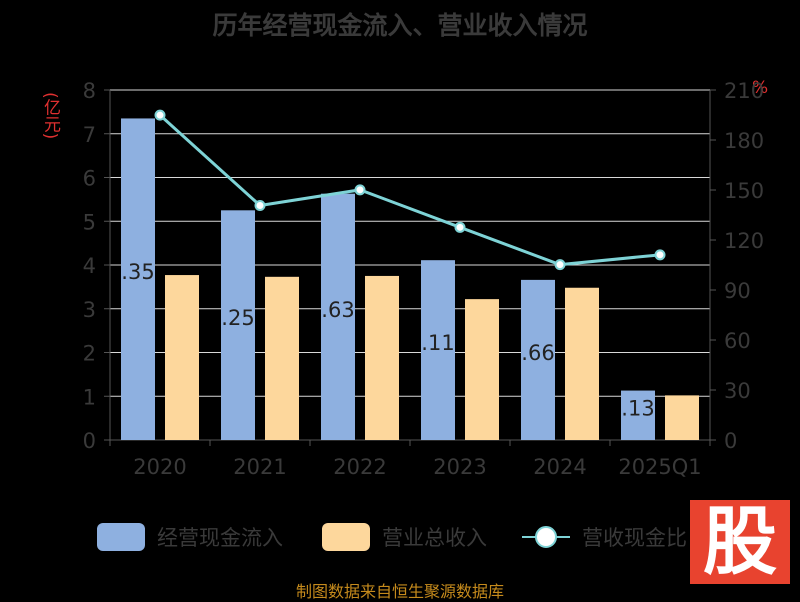 This screenshot has height=602, width=800. What do you see at coordinates (89, 266) in the screenshot?
I see `y-left-tick-label: 4` at bounding box center [89, 266].